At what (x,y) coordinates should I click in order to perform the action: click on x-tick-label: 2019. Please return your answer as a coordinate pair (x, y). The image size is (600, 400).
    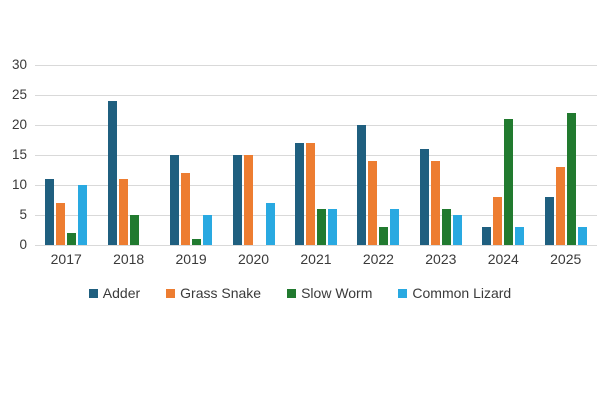
    Looking at the image, I should click on (191, 259).